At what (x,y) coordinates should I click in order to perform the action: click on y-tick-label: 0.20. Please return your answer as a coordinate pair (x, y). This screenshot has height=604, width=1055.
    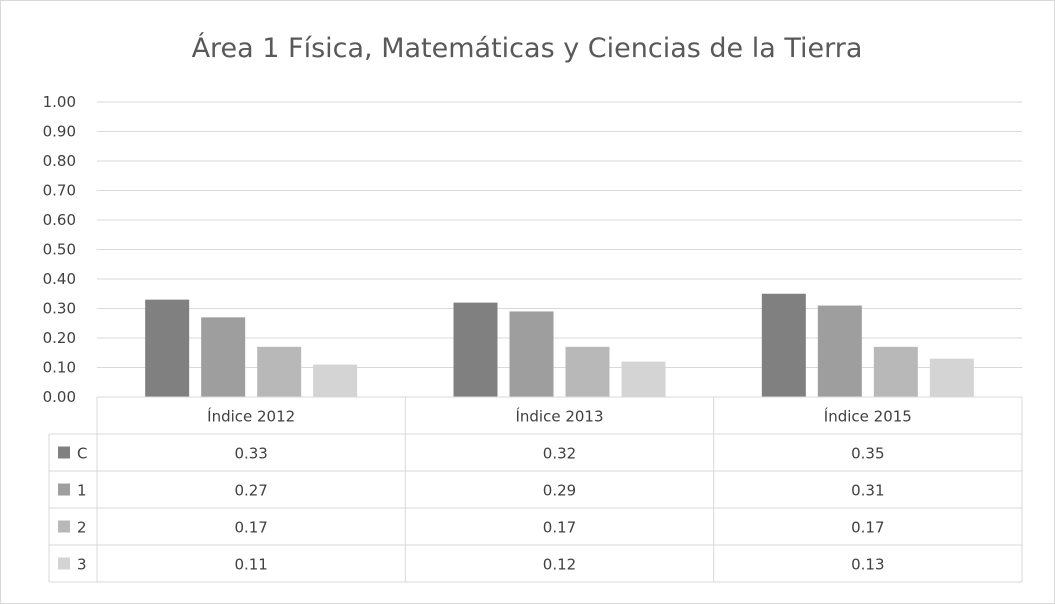
    Looking at the image, I should click on (59, 338).